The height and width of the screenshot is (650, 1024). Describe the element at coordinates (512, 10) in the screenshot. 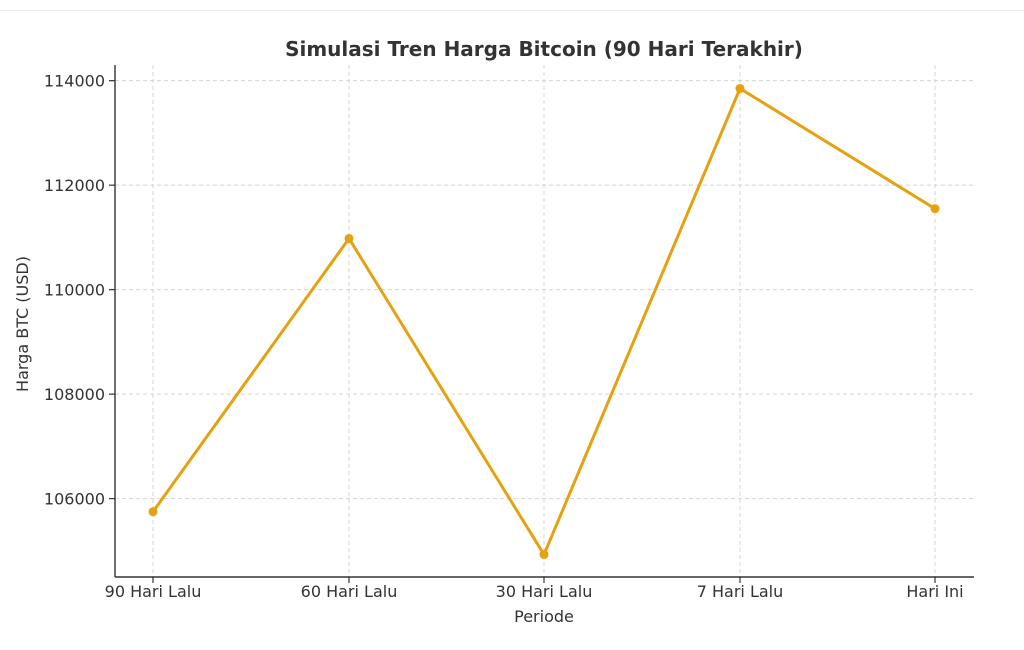

I see `top-divider` at that location.